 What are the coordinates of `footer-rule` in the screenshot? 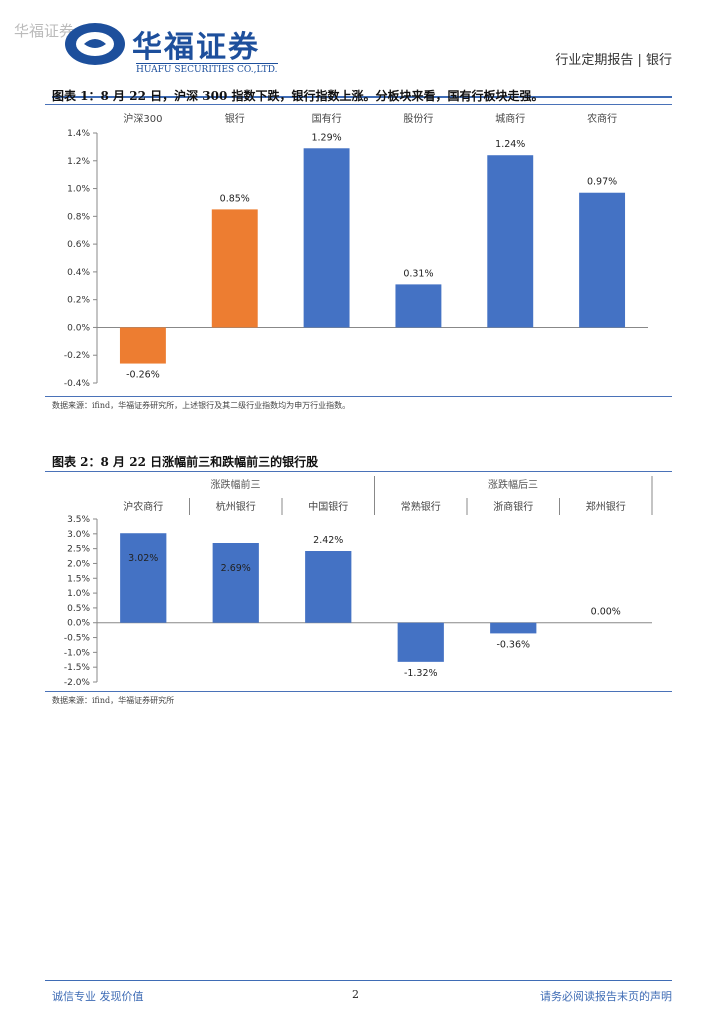 It's located at (358, 980).